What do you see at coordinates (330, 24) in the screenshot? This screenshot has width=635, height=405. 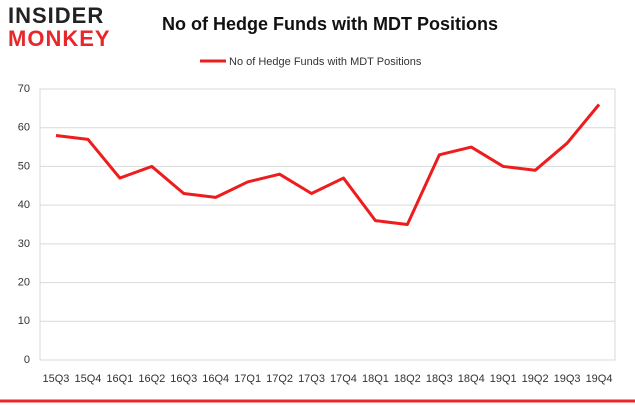 I see `chart-title: No of Hedge Funds with MDT Positions` at bounding box center [330, 24].